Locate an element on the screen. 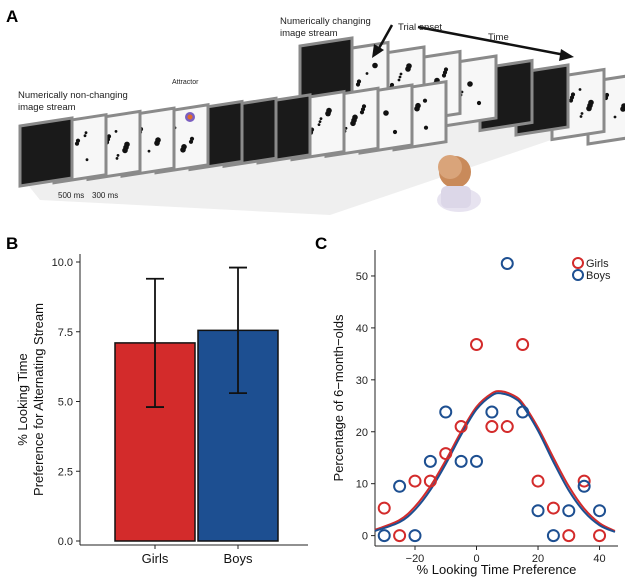 This screenshot has width=625, height=578. label-500ms: 500 ms is located at coordinates (71, 195).